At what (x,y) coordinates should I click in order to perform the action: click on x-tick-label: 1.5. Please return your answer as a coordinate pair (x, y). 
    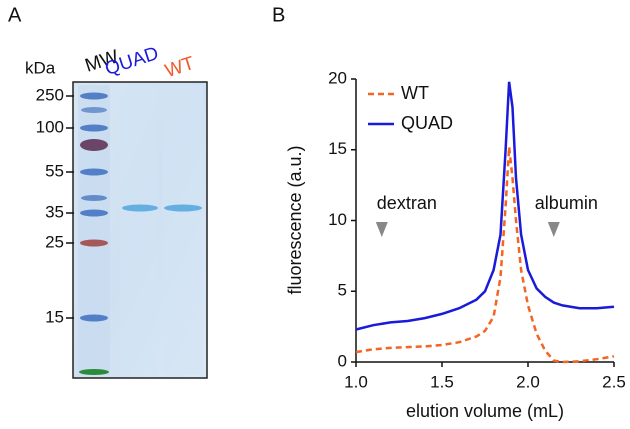
    Looking at the image, I should click on (442, 381).